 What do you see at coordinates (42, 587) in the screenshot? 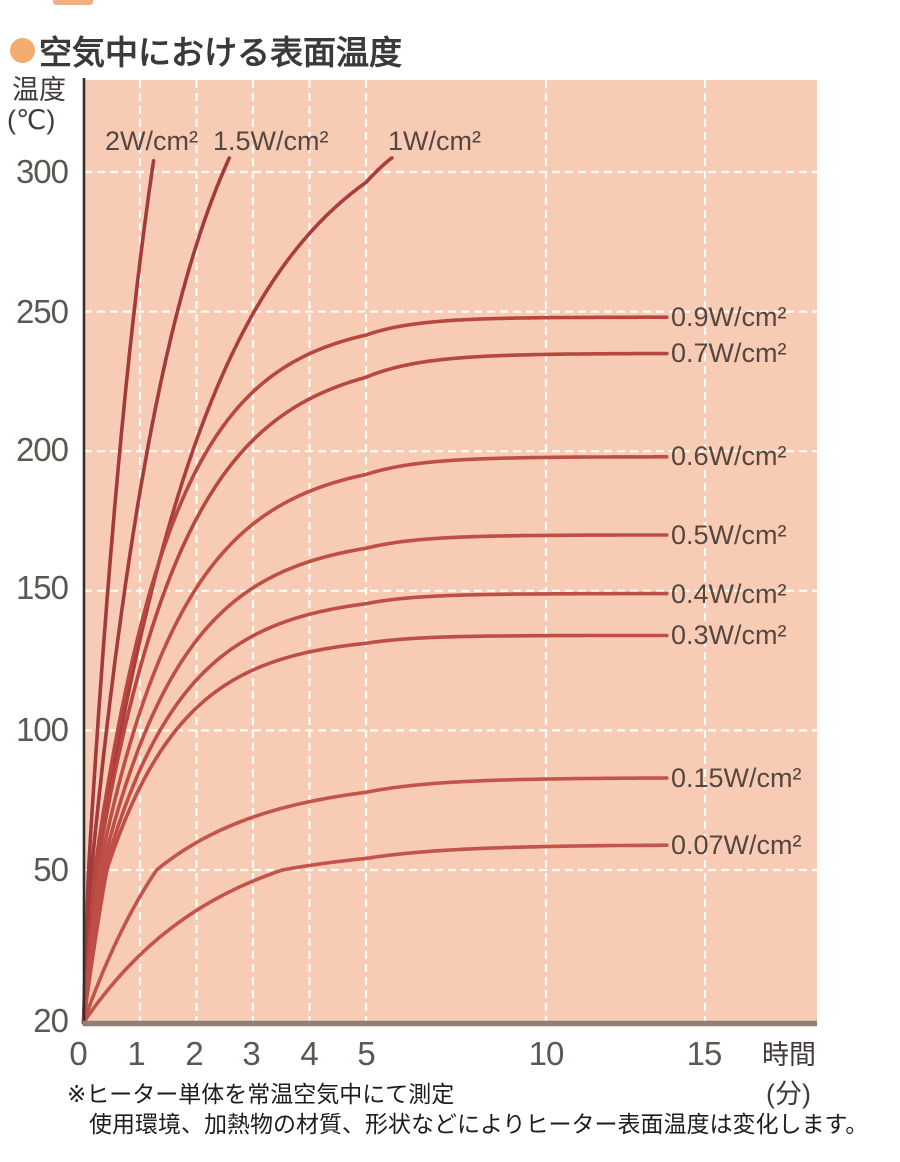
I see `y-tick-label-150: 150` at bounding box center [42, 587].